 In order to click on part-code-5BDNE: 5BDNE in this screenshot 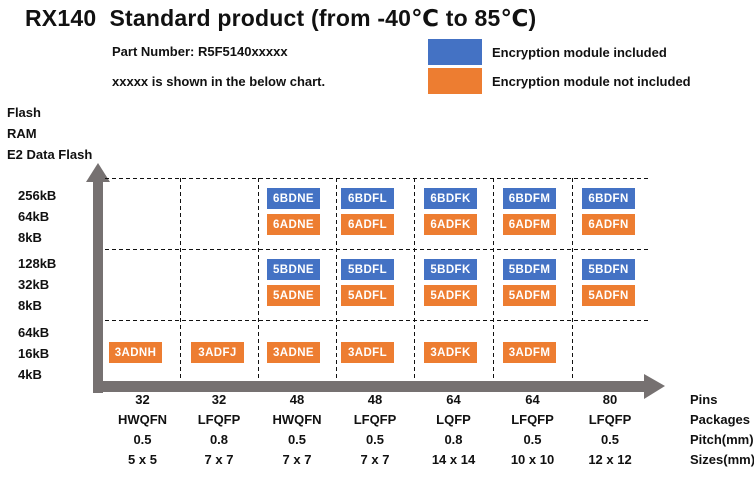, I will do `click(293, 269)`.